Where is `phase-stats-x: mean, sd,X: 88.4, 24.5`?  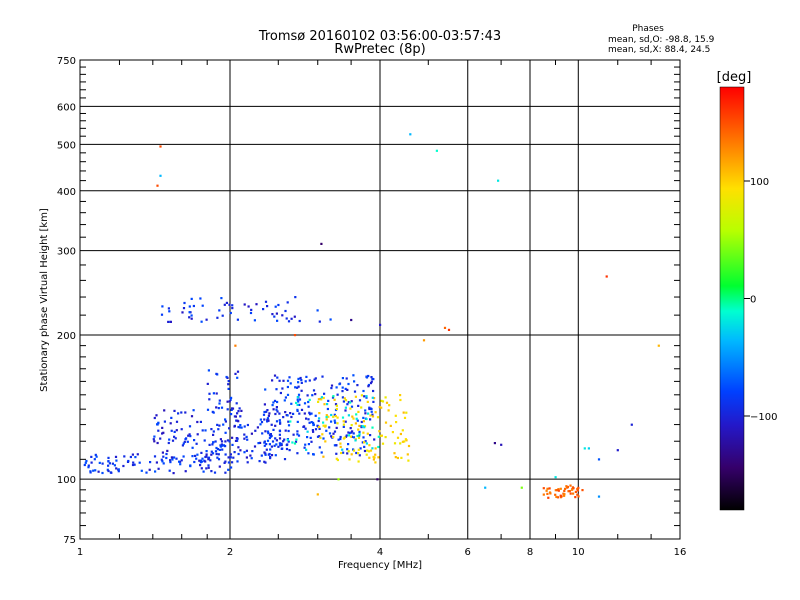
phase-stats-x: mean, sd,X: 88.4, 24.5 is located at coordinates (659, 50).